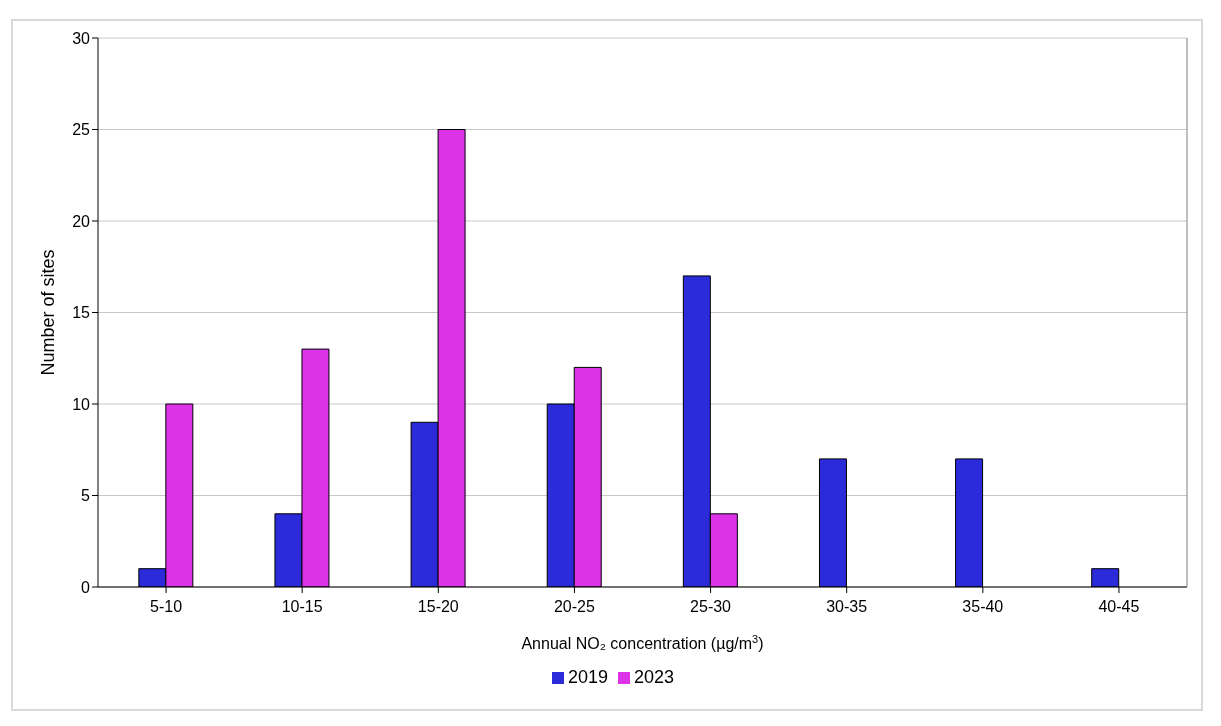  Describe the element at coordinates (642, 642) in the screenshot. I see `x-axis-title: Annual NO₂ concentration (µg/m$^{3}$)` at that location.